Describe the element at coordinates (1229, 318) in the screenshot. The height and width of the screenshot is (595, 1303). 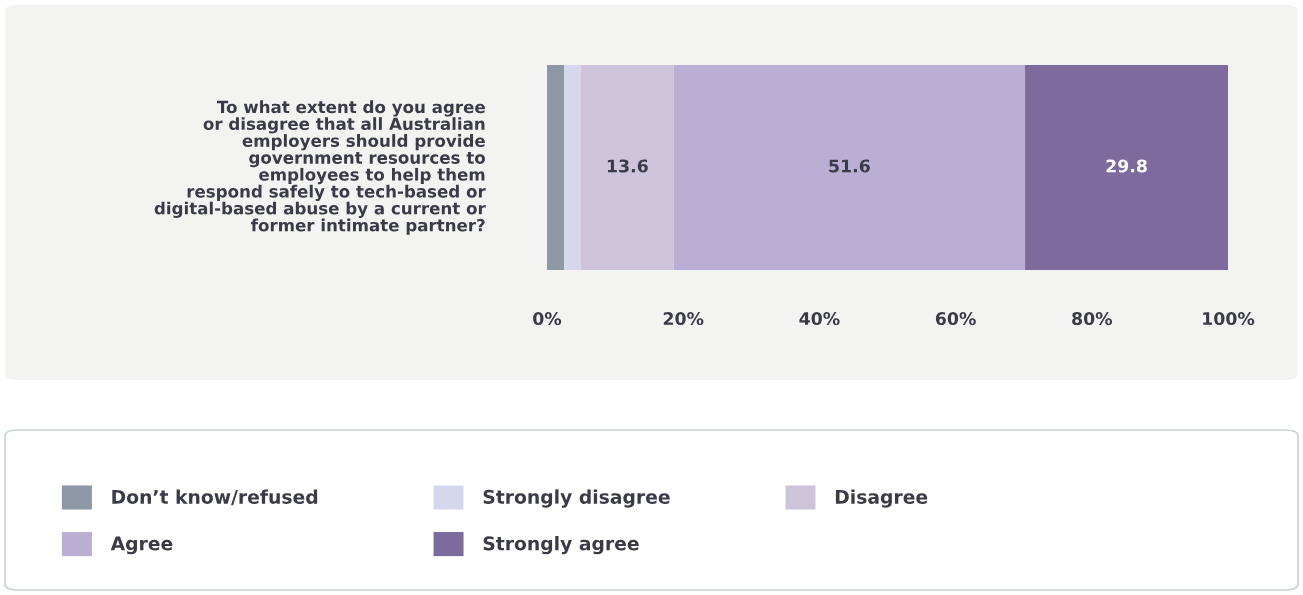
I see `x-tick-label: 100%` at that location.